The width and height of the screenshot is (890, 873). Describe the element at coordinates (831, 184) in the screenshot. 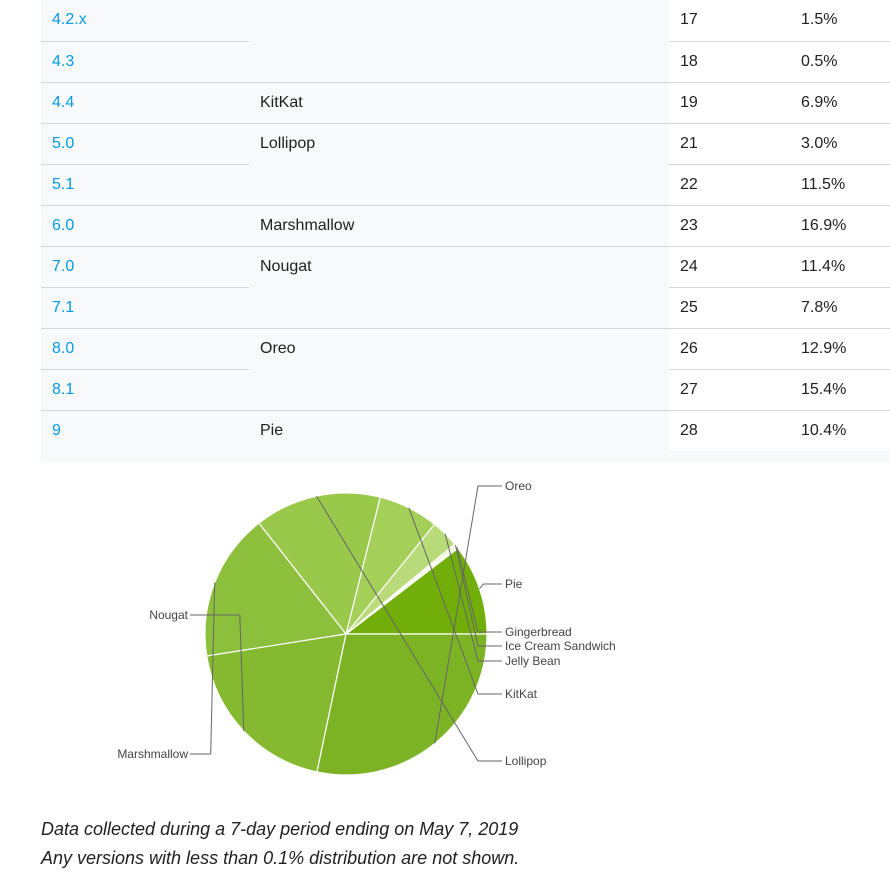

I see `distribution-cell: 11.5%` at that location.